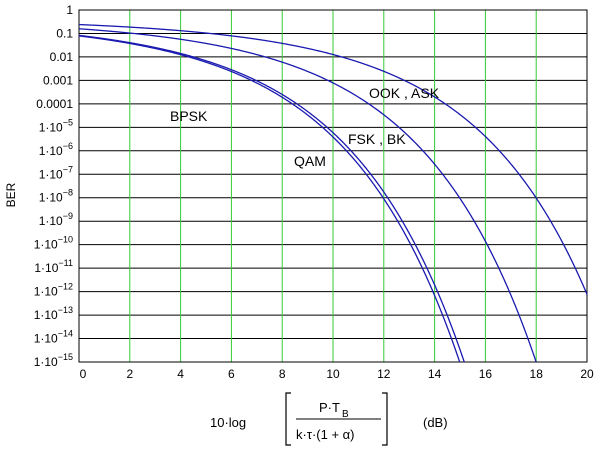 The image size is (609, 457). I want to click on formula-prefix: 10·log, so click(228, 422).